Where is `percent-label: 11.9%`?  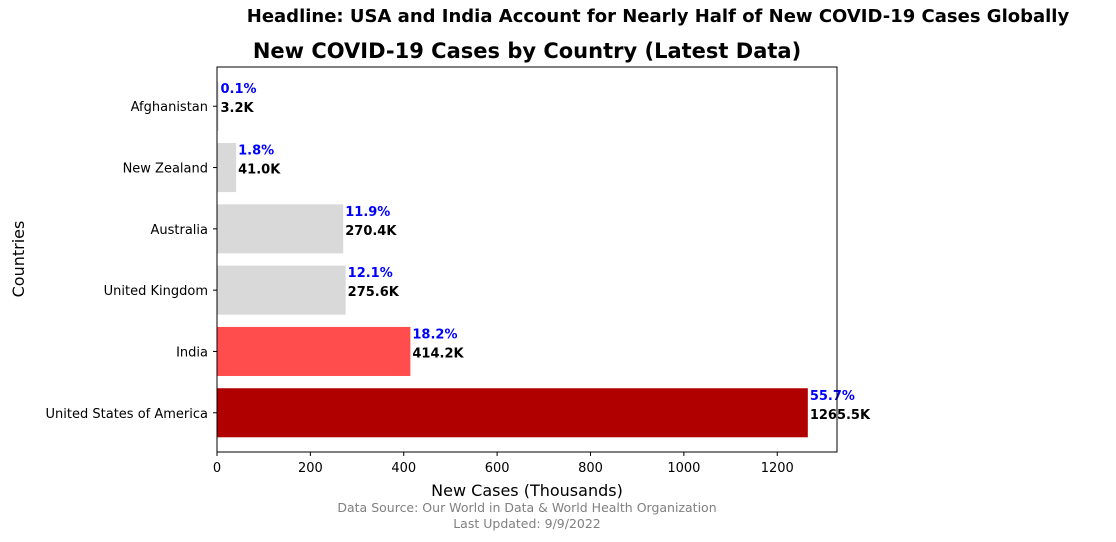 percent-label: 11.9% is located at coordinates (367, 212).